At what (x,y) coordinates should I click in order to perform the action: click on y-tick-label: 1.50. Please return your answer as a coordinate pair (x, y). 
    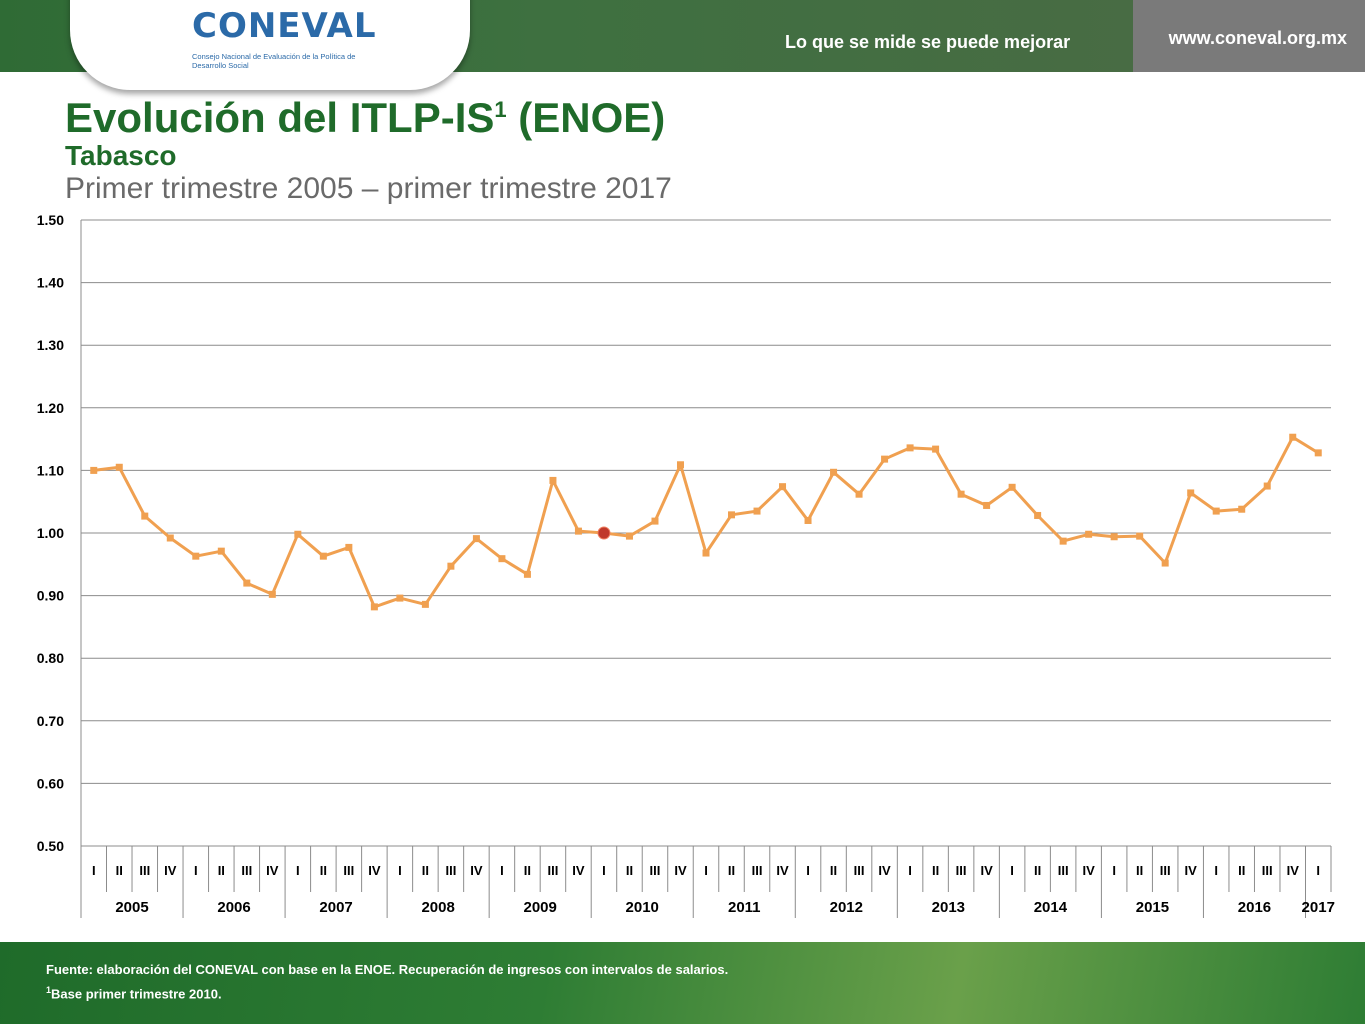
    Looking at the image, I should click on (50, 220).